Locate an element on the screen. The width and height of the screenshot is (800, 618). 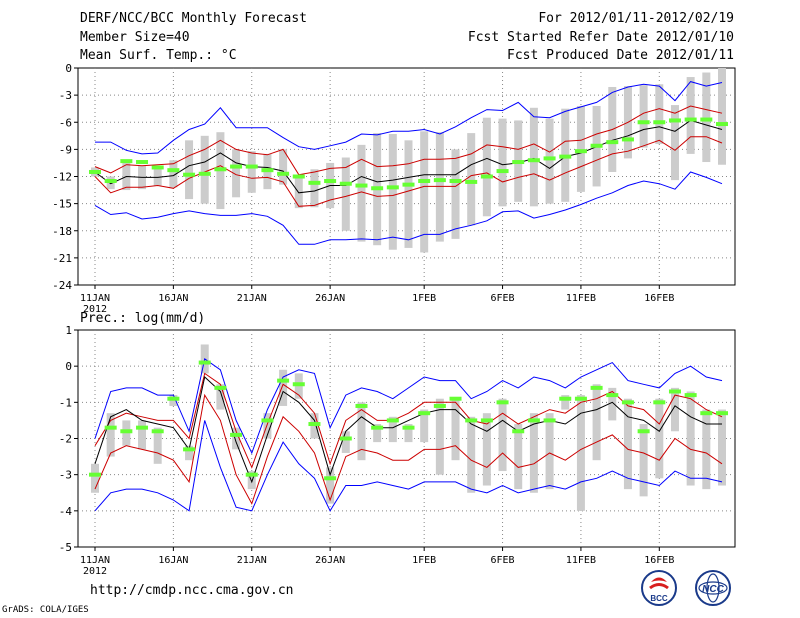
website-url: http://cmdp.ncc.cma.gov.cn is located at coordinates (192, 590).